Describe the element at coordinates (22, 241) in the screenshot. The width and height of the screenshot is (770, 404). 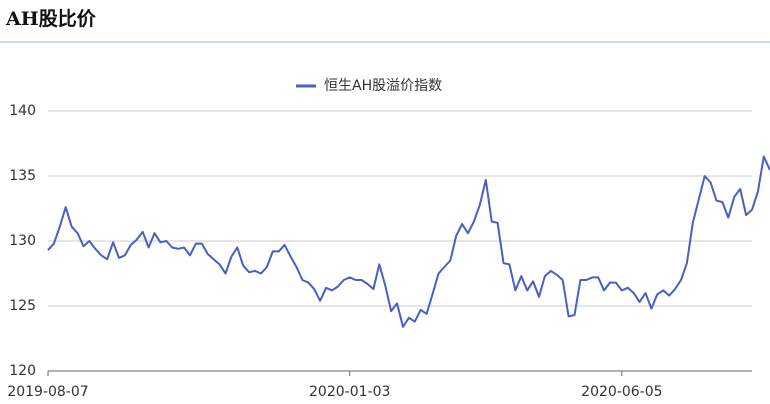
I see `y-tick-label: 130` at that location.